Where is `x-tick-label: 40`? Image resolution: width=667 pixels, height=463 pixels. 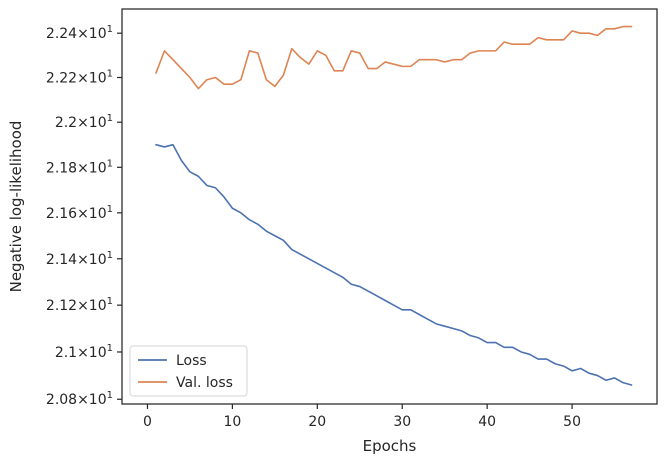 x-tick-label: 40 is located at coordinates (487, 422).